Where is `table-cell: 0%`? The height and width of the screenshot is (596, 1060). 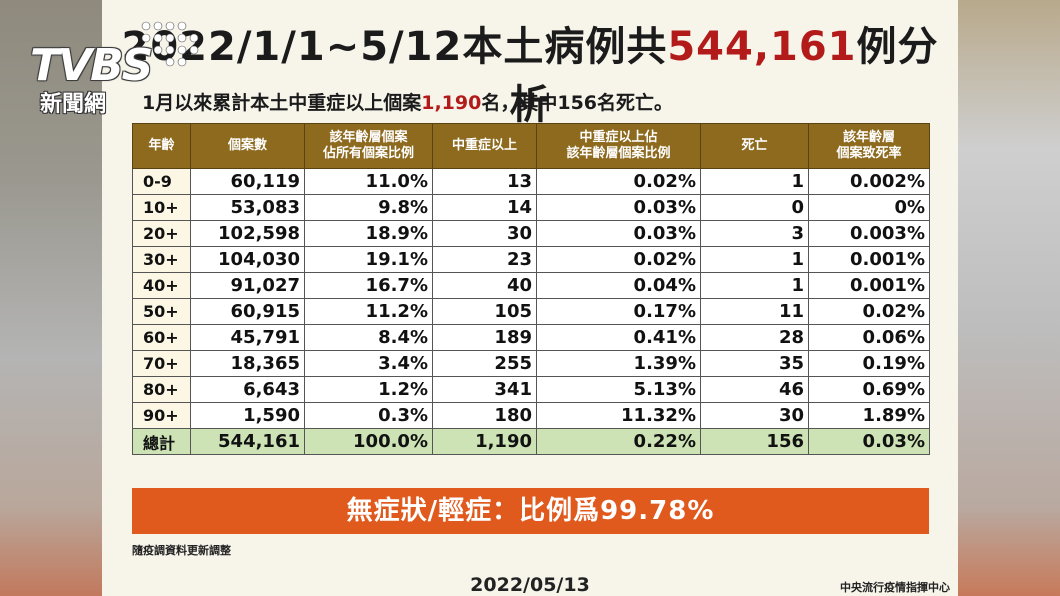 table-cell: 0% is located at coordinates (869, 207).